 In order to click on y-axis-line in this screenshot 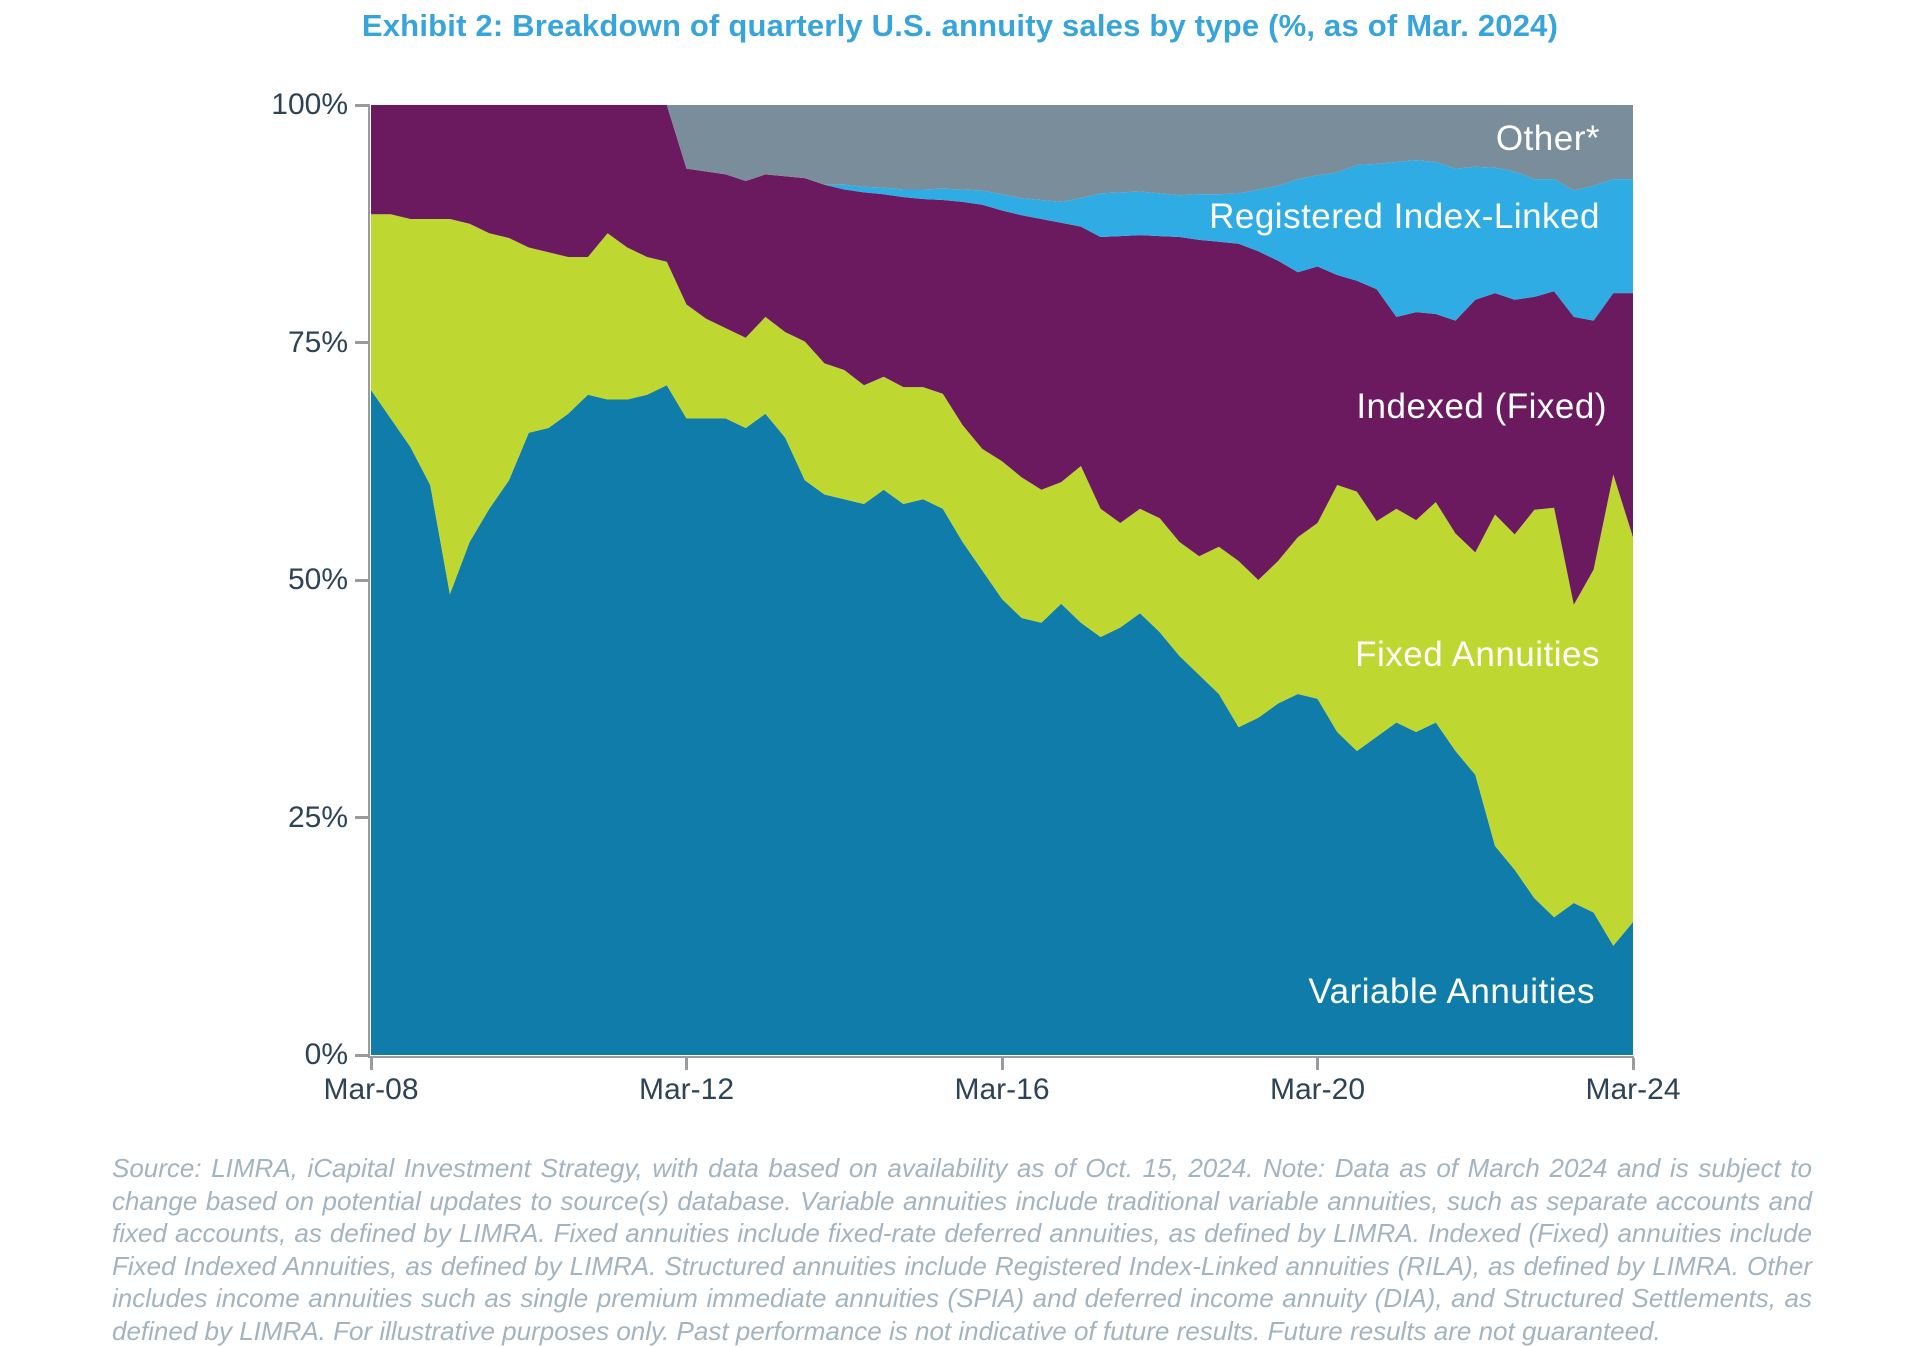, I will do `click(369, 581)`.